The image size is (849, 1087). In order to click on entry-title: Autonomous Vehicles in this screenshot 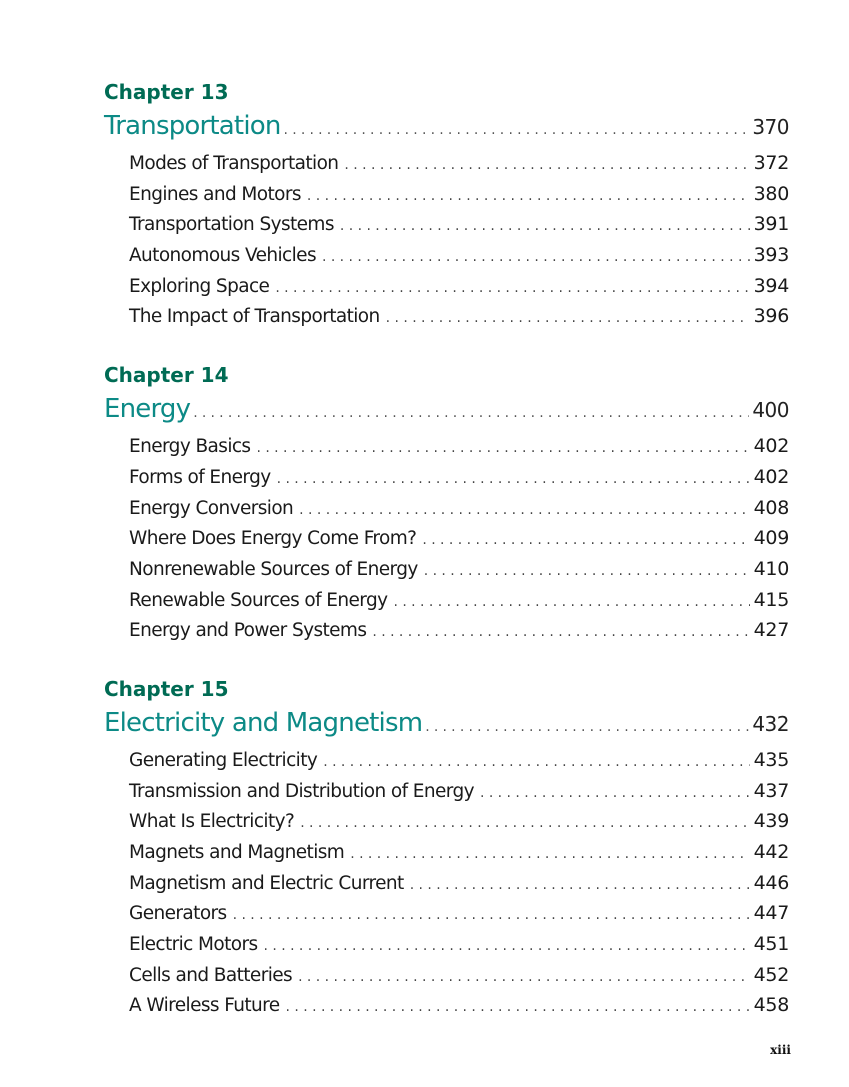, I will do `click(223, 256)`.